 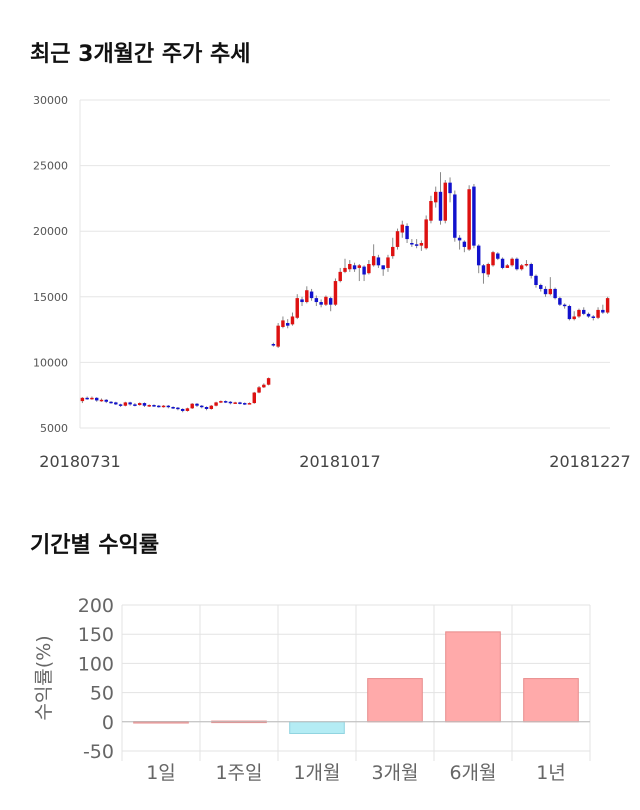 I want to click on returns-x-tick-label: 1년, so click(x=551, y=773).